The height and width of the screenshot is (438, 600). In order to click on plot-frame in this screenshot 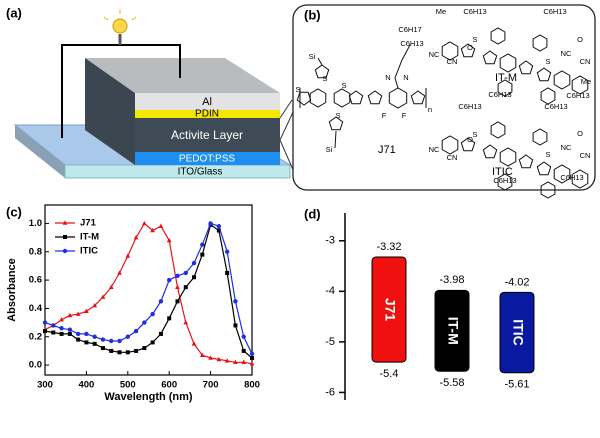, I will do `click(148, 290)`.